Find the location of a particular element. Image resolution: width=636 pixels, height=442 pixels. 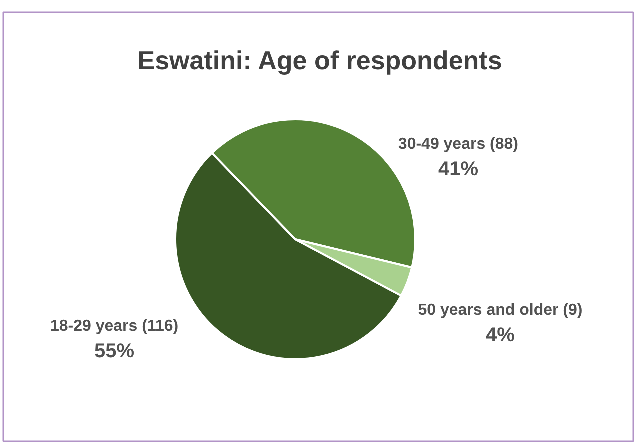

data-label: 55% is located at coordinates (114, 351).